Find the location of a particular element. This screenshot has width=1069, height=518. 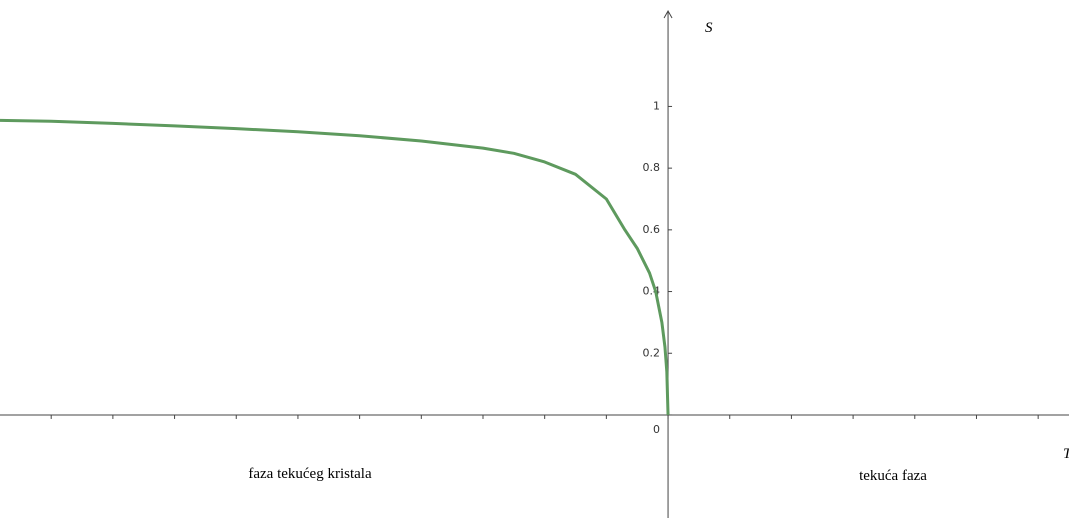

annotation: tekuća faza is located at coordinates (893, 476).